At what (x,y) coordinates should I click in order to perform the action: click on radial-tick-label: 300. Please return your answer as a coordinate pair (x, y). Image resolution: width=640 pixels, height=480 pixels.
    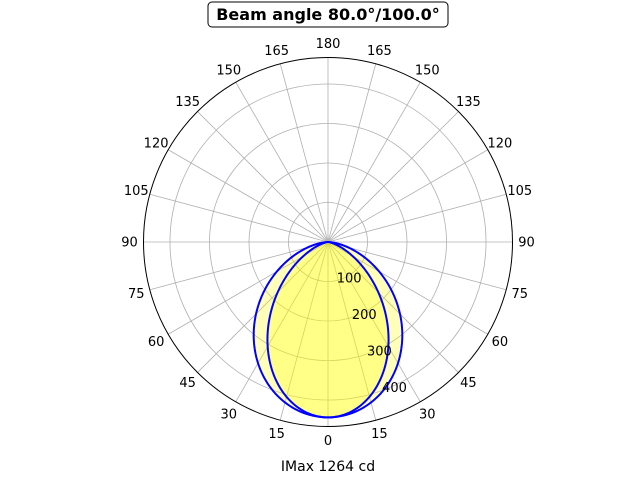
    Looking at the image, I should click on (379, 352).